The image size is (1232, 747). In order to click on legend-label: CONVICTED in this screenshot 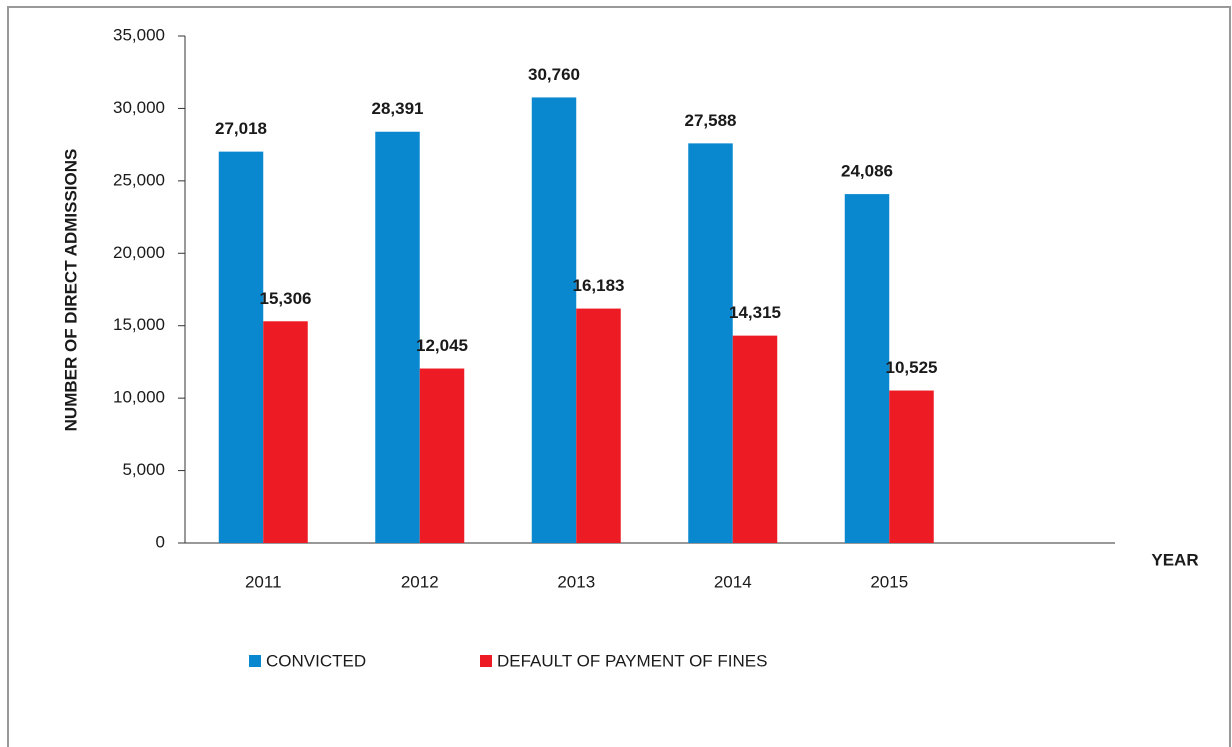, I will do `click(316, 660)`.